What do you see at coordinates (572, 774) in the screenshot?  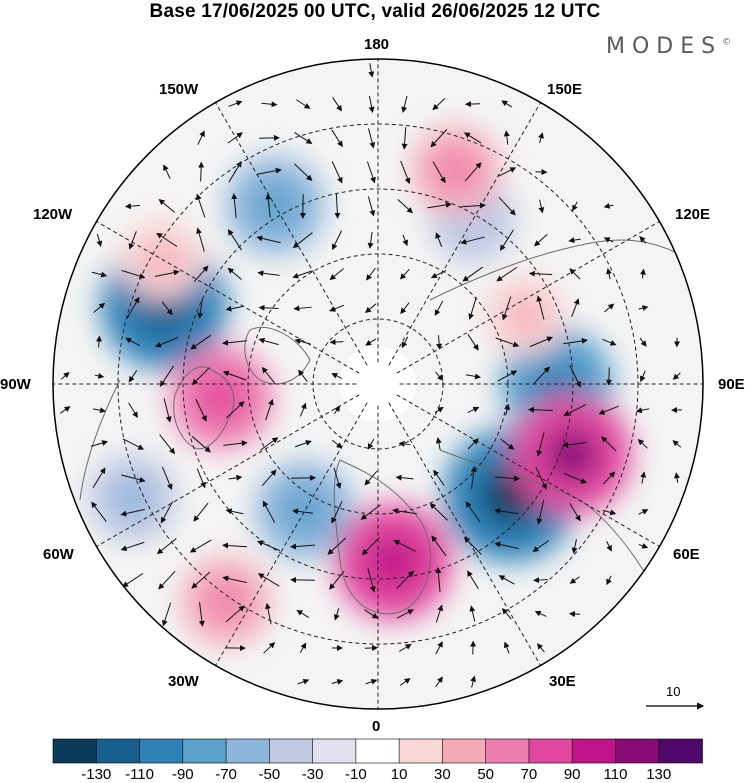 I see `colorbar-tick-label: 90` at bounding box center [572, 774].